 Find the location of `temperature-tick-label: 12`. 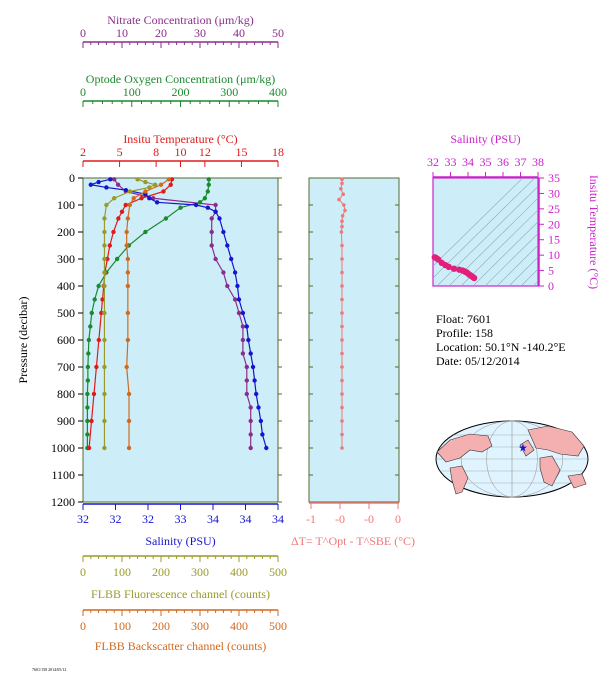

temperature-tick-label: 12 is located at coordinates (205, 152).